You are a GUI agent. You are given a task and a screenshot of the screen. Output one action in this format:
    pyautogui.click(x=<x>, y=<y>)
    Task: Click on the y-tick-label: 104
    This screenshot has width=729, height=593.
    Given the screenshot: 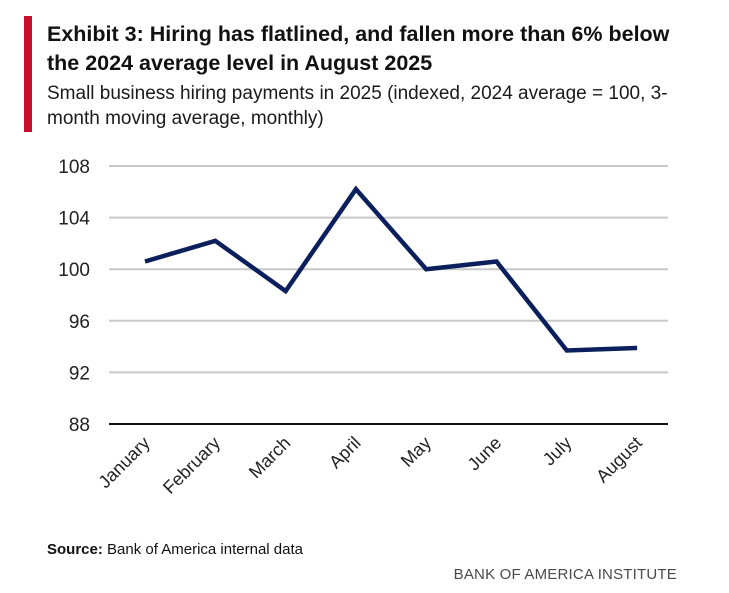 What is the action you would take?
    pyautogui.click(x=74, y=219)
    